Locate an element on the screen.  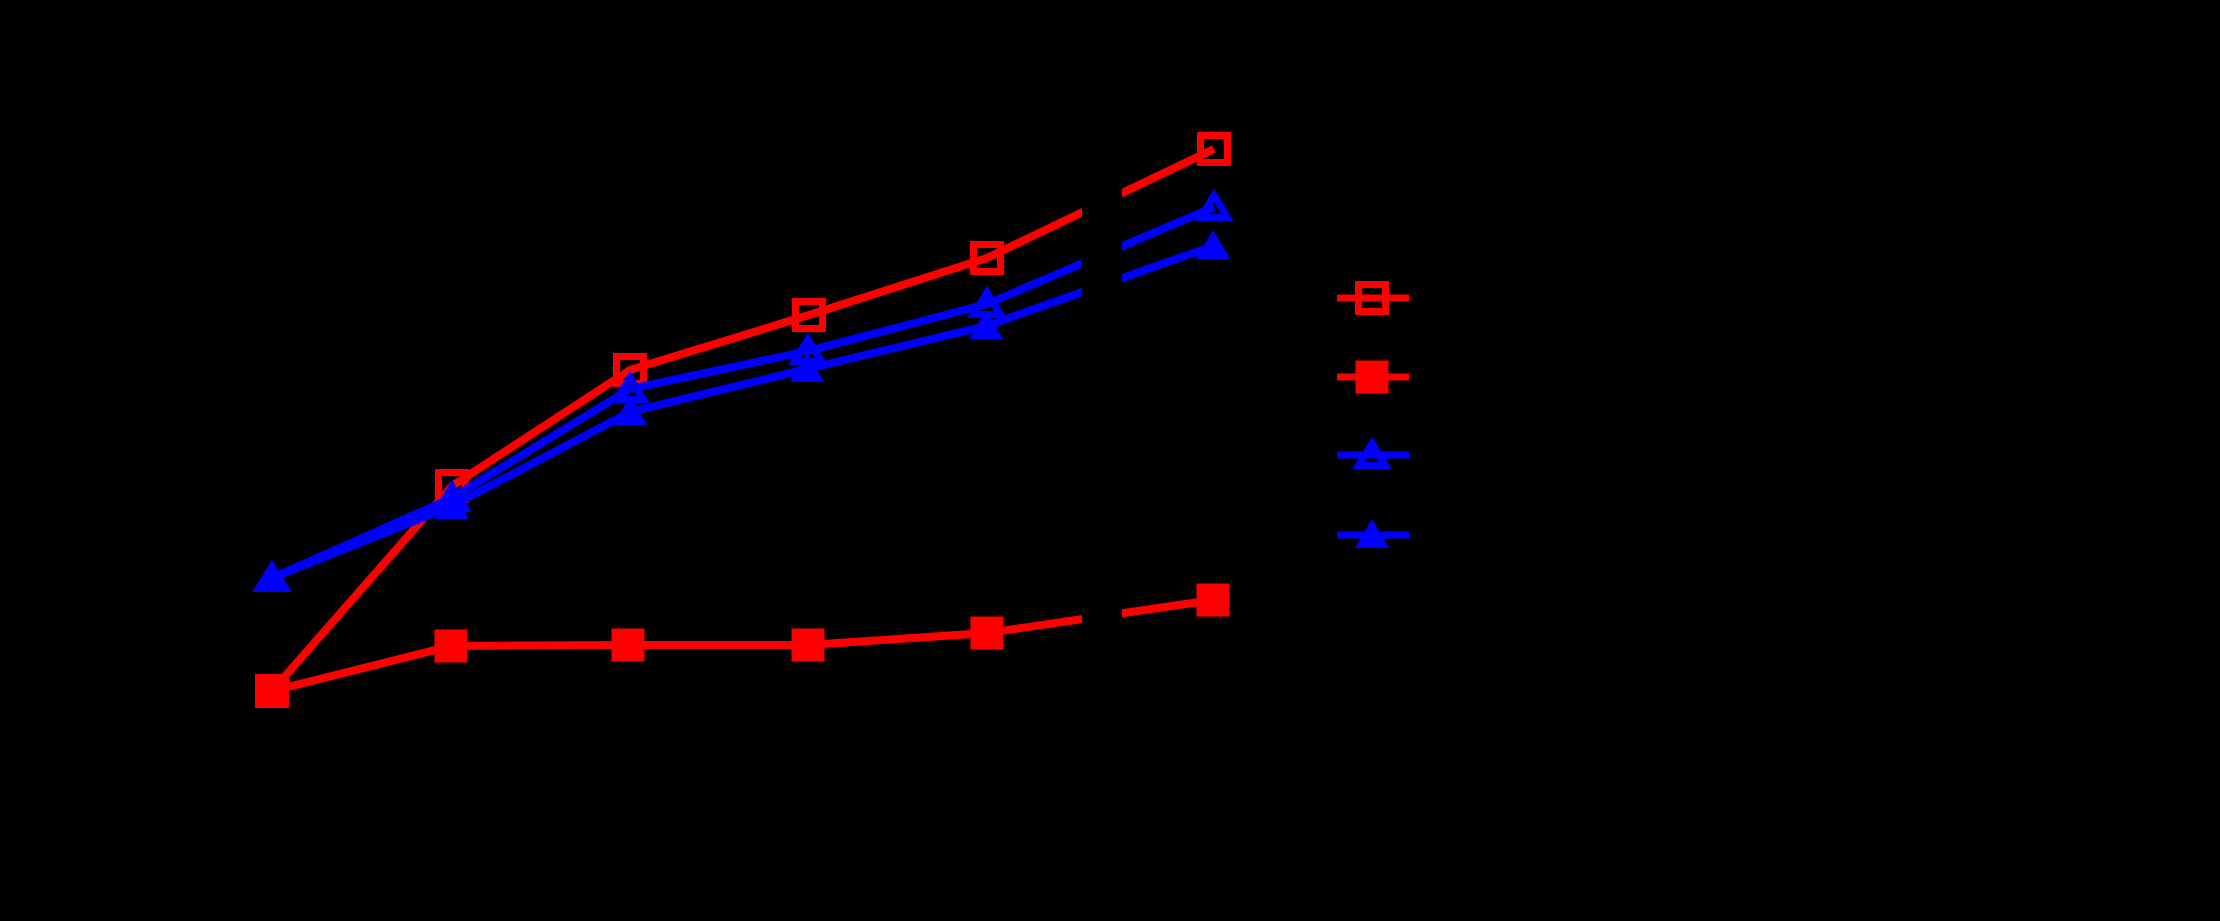
legend-square-open-marker is located at coordinates (1372, 298).